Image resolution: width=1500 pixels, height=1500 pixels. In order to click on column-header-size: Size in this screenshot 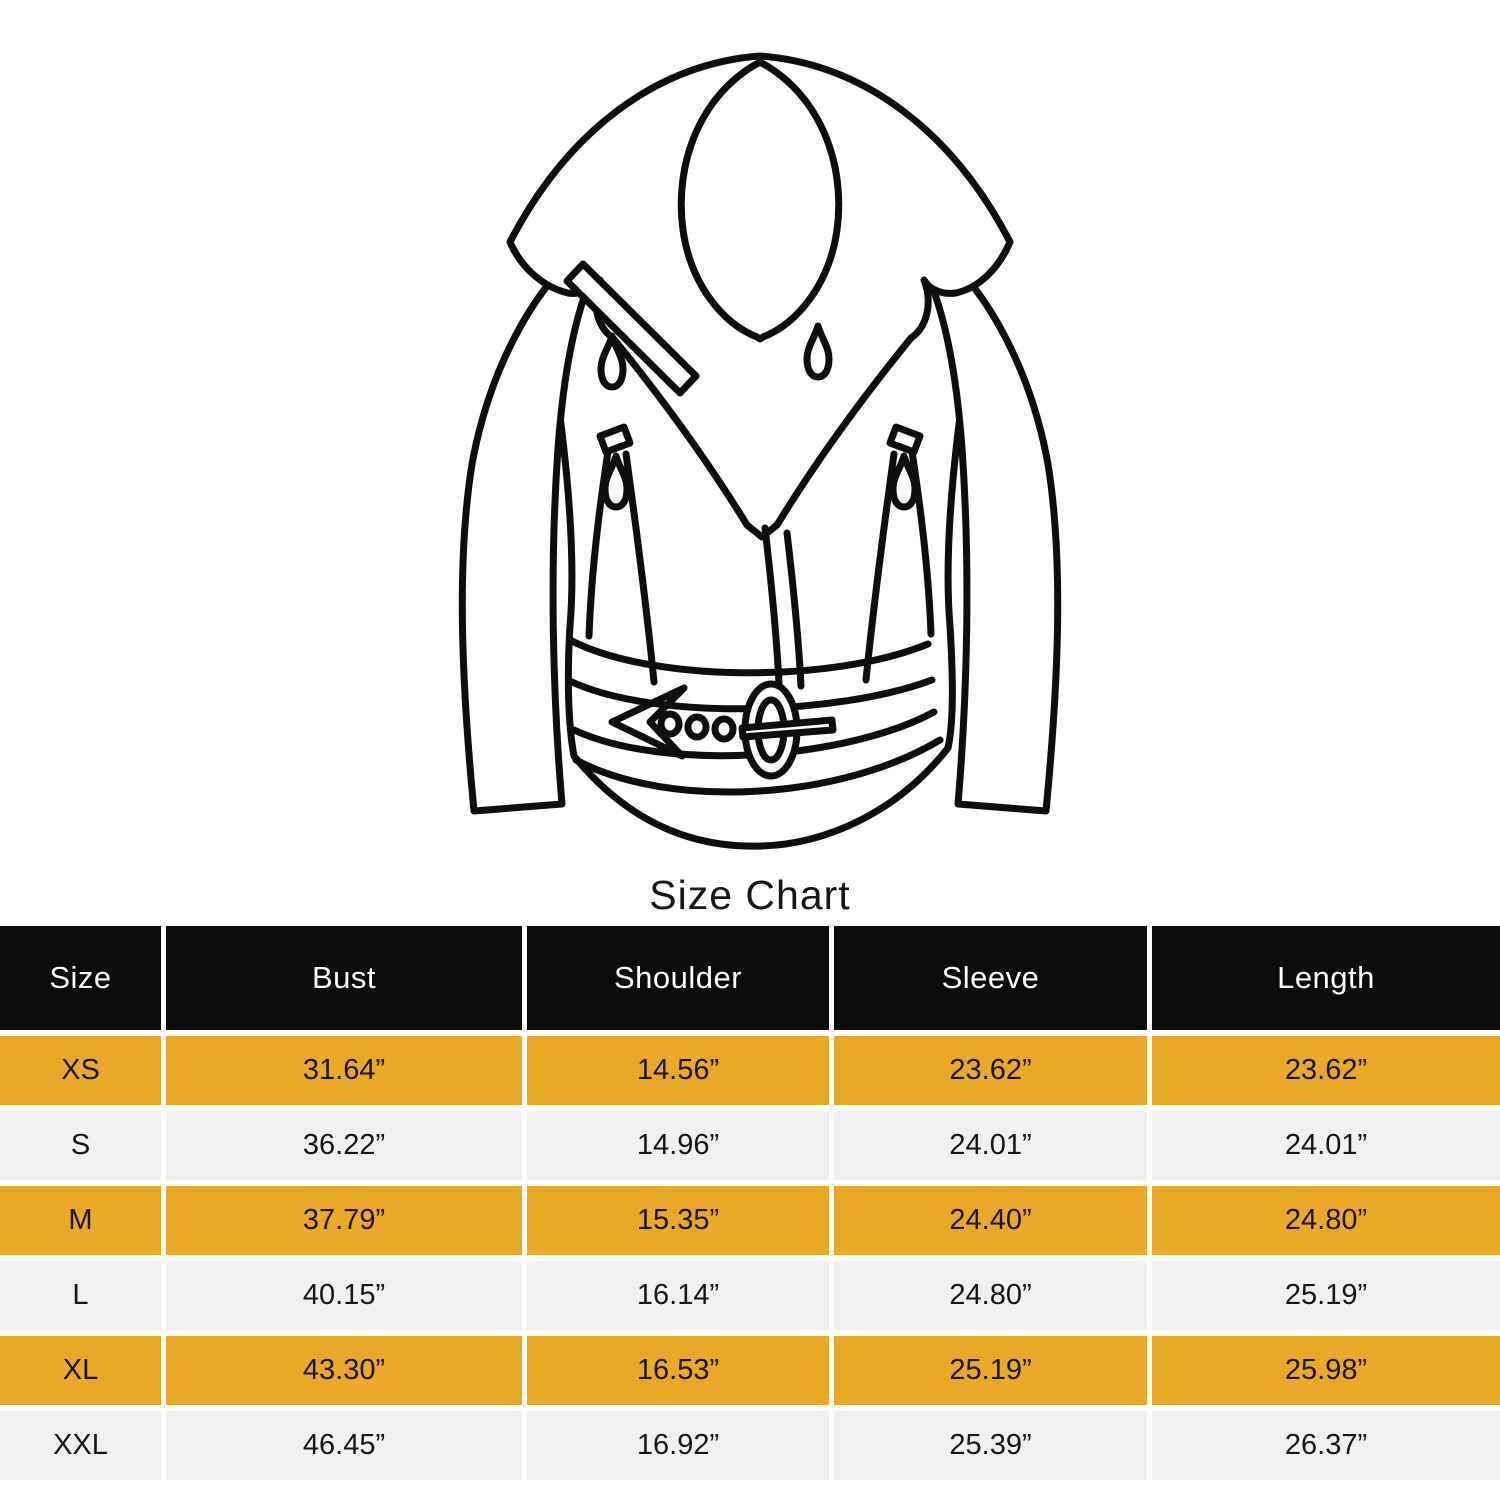, I will do `click(80, 978)`.